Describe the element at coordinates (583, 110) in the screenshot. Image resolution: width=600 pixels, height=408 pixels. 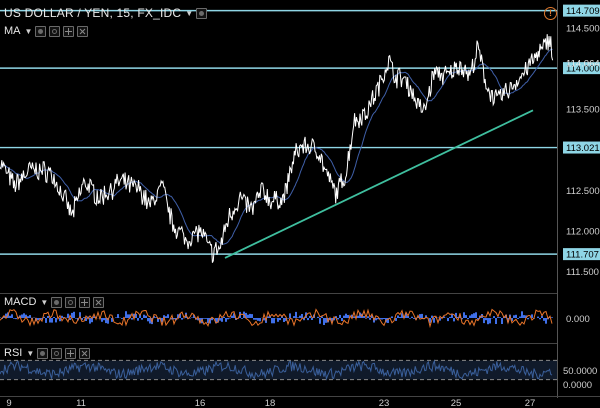
I see `price-tick-label: 113.500` at that location.